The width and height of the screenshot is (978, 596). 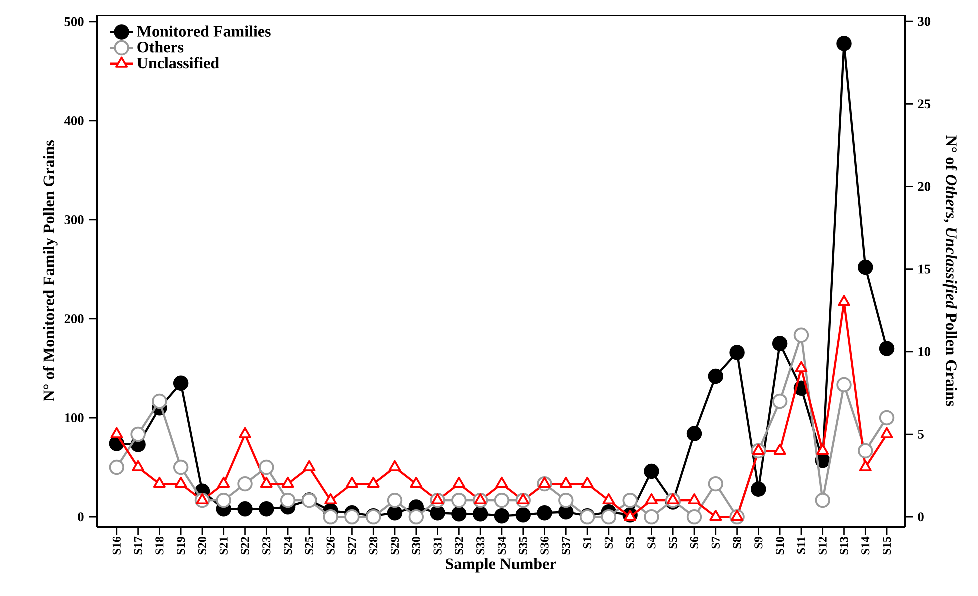 I want to click on x-tick-label: S33, so click(x=480, y=546).